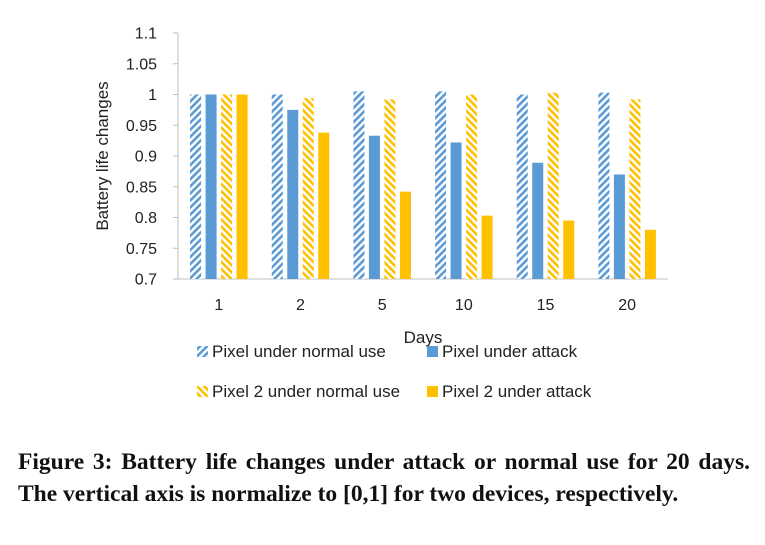  Describe the element at coordinates (218, 305) in the screenshot. I see `x-tick-label: 1` at that location.